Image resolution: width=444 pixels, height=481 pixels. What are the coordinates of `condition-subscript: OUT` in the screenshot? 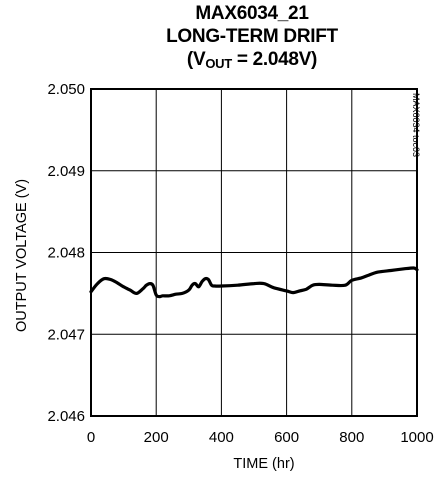 It's located at (218, 63).